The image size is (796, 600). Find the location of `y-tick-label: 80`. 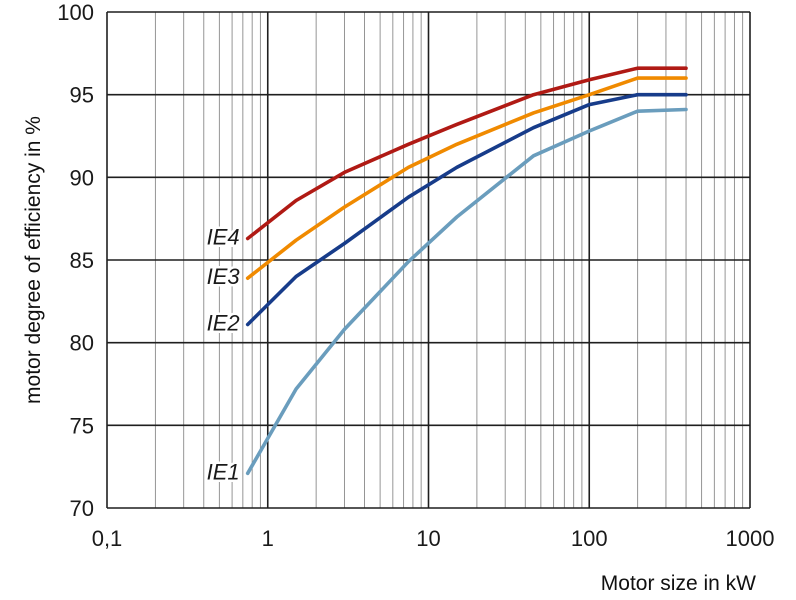

y-tick-label: 80 is located at coordinates (82, 343).